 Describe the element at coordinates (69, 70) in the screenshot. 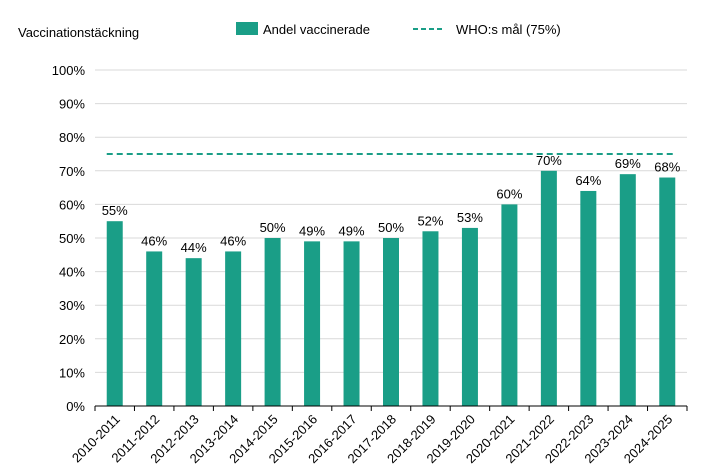

I see `y-tick-label: 100%` at that location.